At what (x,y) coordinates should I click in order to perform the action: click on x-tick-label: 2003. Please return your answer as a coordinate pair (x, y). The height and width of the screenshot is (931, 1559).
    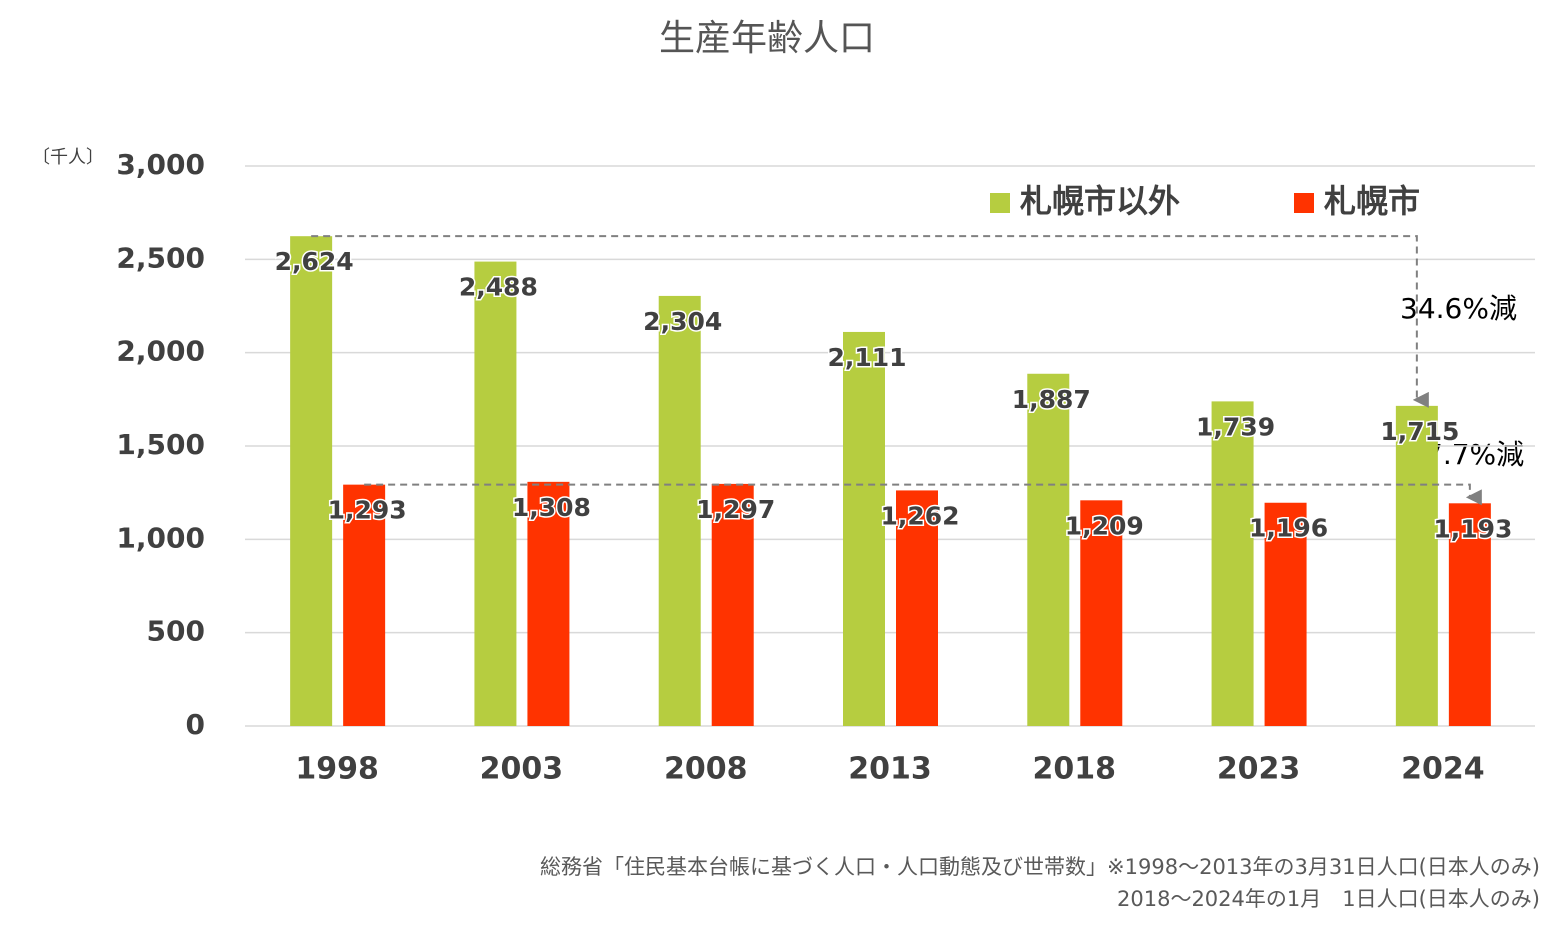
    Looking at the image, I should click on (522, 769).